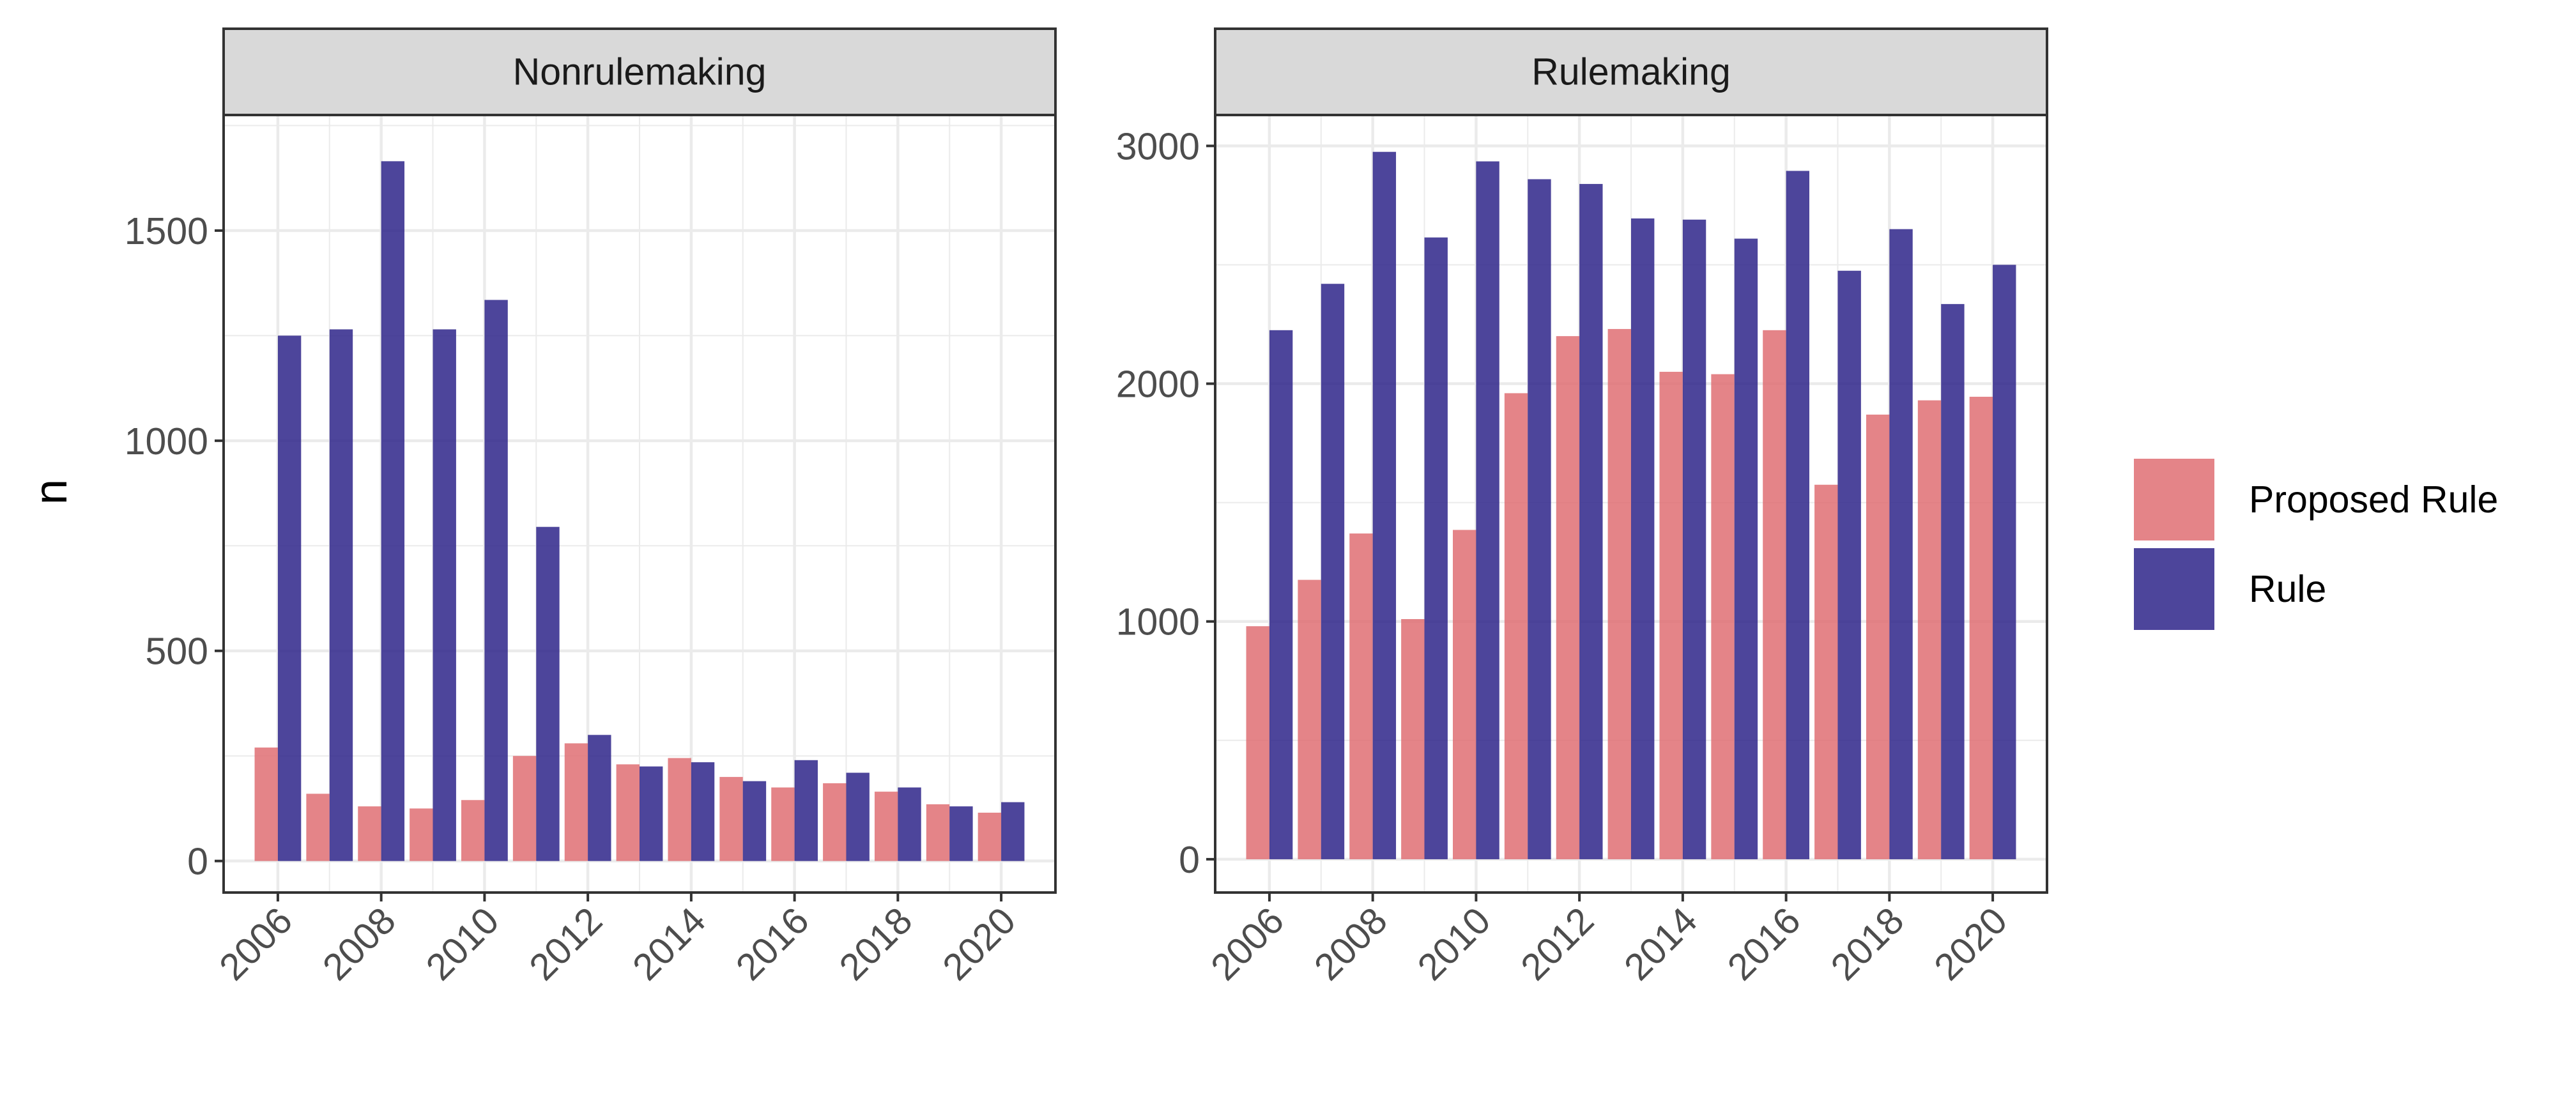 This screenshot has width=2576, height=1104. What do you see at coordinates (166, 231) in the screenshot?
I see `y-tick-label: 1500` at bounding box center [166, 231].